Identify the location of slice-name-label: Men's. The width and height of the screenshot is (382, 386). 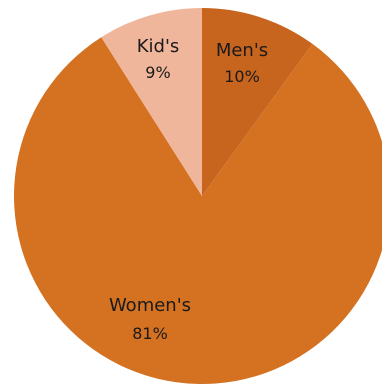
(242, 50).